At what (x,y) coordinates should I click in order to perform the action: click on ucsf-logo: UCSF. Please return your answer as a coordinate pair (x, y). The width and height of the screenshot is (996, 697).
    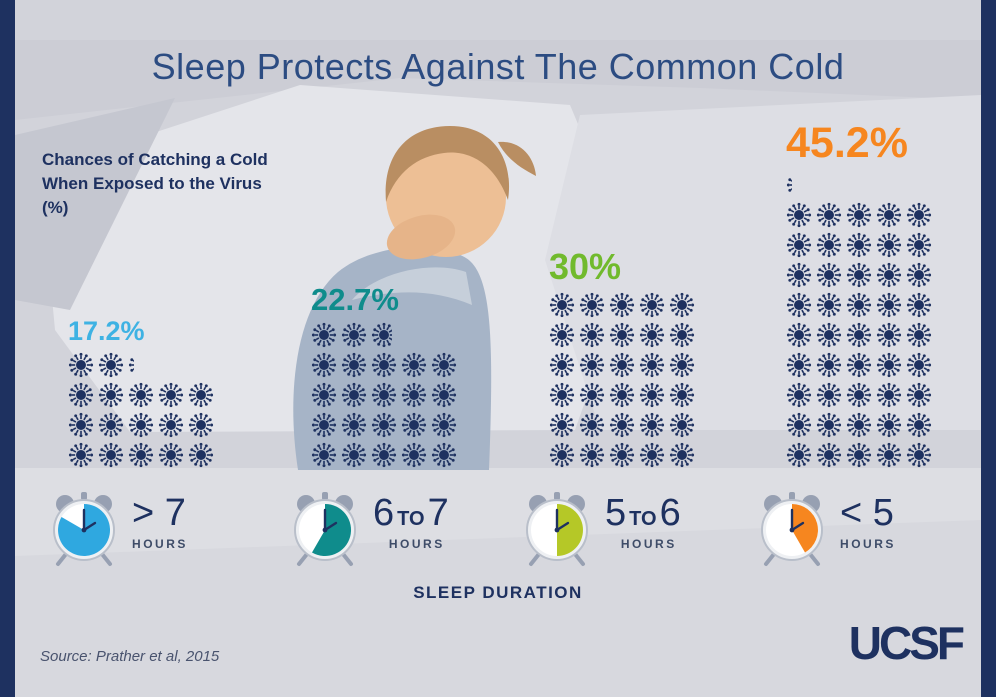
    Looking at the image, I should click on (906, 643).